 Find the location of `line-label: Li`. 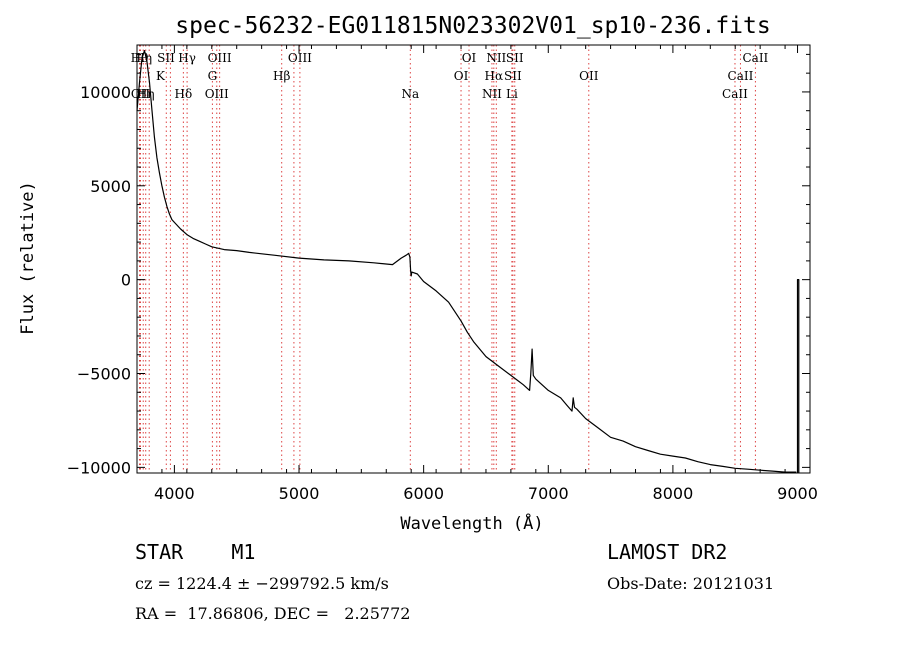

line-label: Li is located at coordinates (512, 94).